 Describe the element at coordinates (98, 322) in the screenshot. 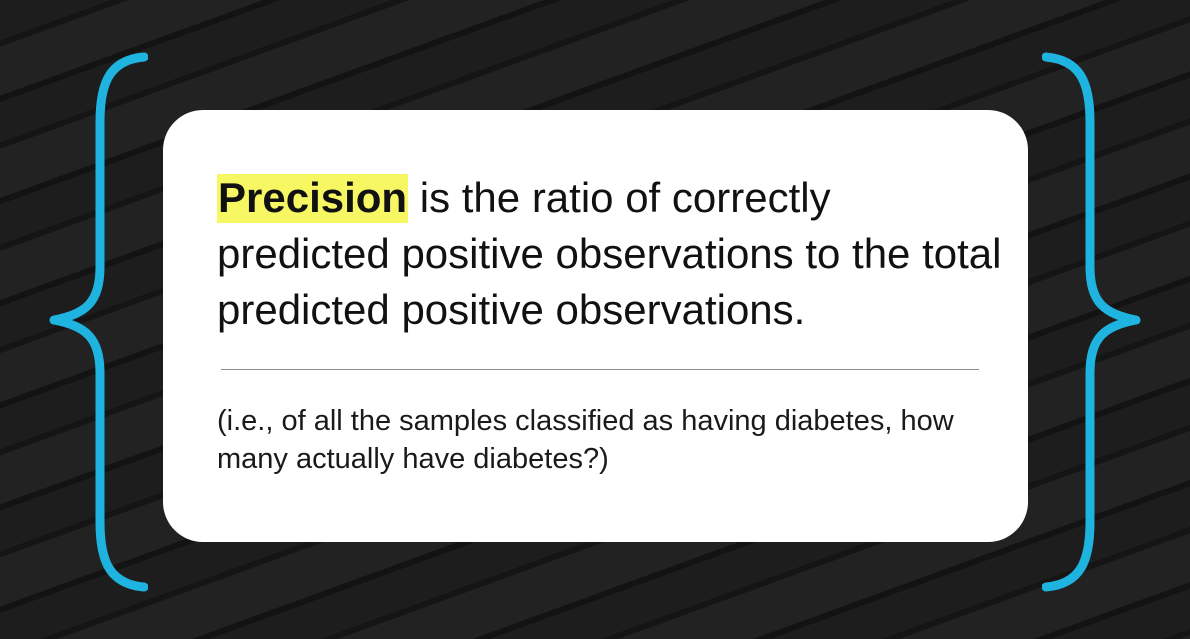

I see `left-curly-brace` at that location.